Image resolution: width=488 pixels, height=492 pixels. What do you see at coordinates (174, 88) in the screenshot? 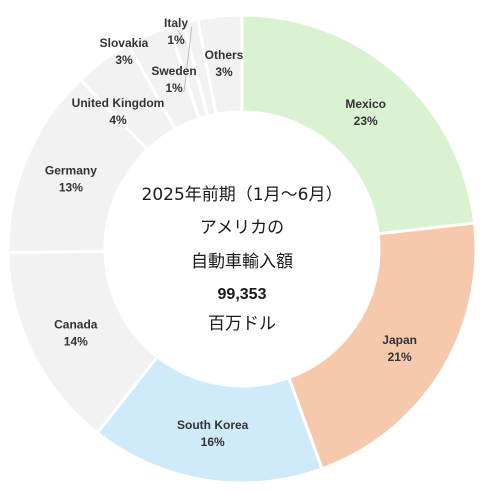
I see `slice-value-sweden: 1%` at bounding box center [174, 88].